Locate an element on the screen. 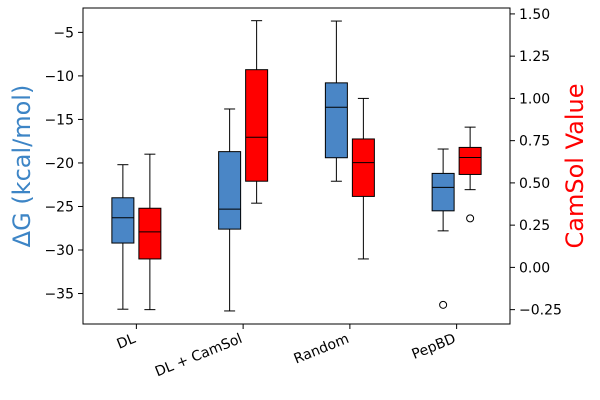 The height and width of the screenshot is (400, 600). x-tick-label: DL is located at coordinates (126, 342).